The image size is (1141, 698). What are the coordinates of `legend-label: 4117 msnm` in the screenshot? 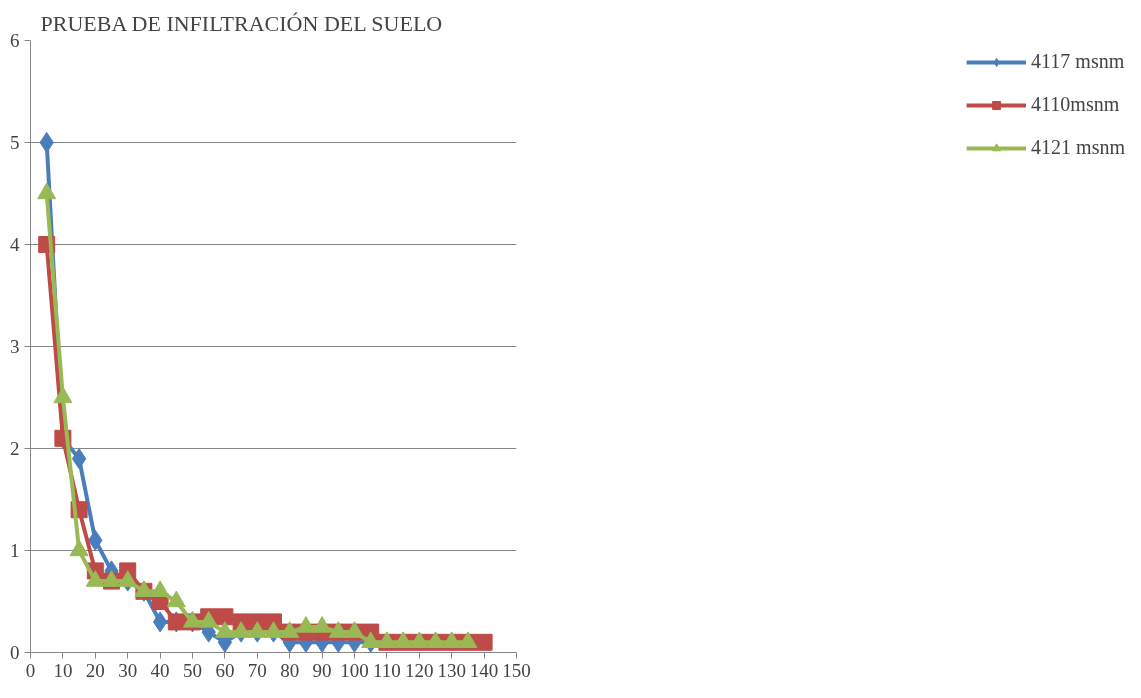 It's located at (1078, 61).